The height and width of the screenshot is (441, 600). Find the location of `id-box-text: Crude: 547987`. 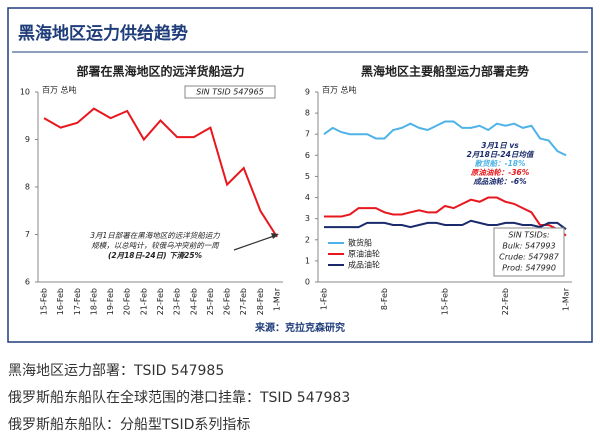

id-box-text: Crude: 547987 is located at coordinates (529, 257).